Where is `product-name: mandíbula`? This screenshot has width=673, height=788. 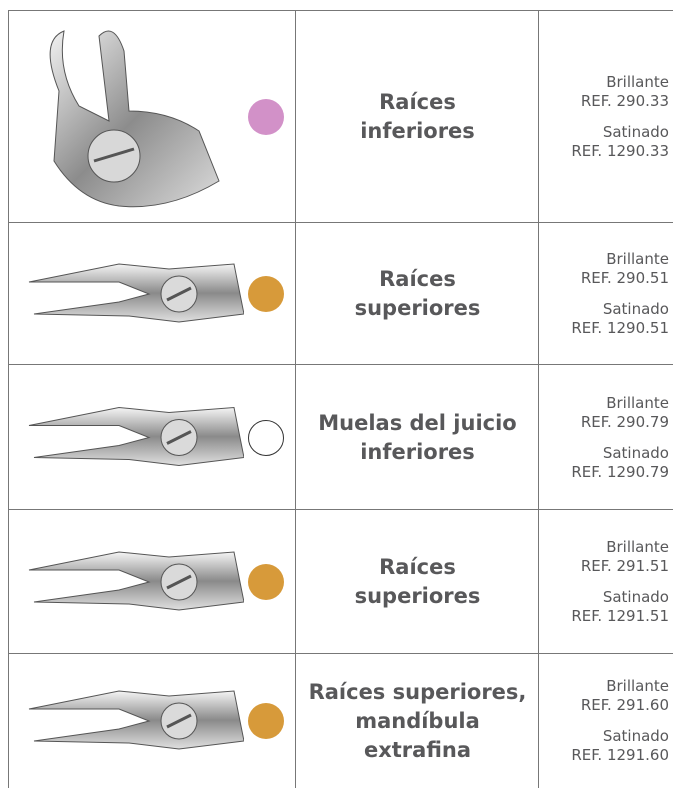
product-name: mandíbula is located at coordinates (417, 720).